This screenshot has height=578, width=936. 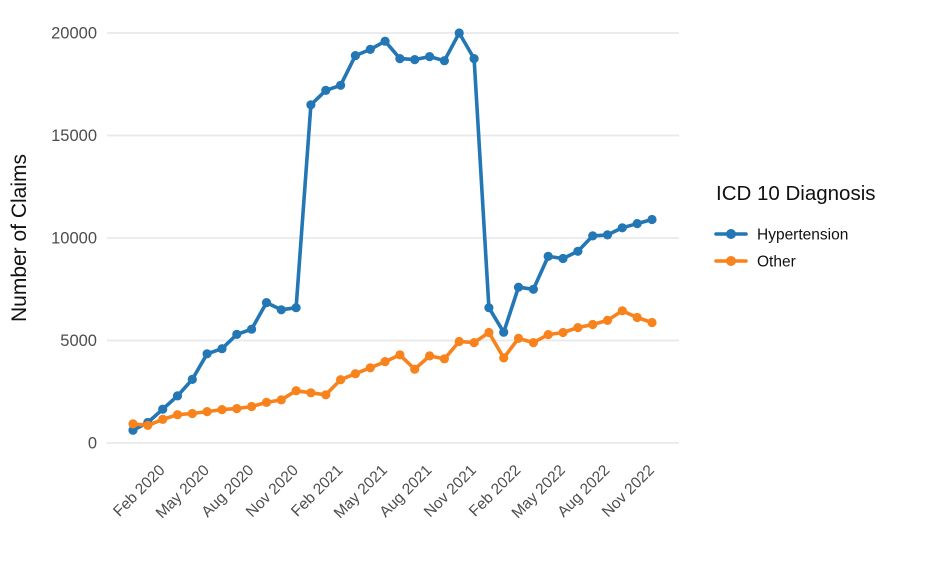 What do you see at coordinates (755, 262) in the screenshot?
I see `legend-item-other: Other` at bounding box center [755, 262].